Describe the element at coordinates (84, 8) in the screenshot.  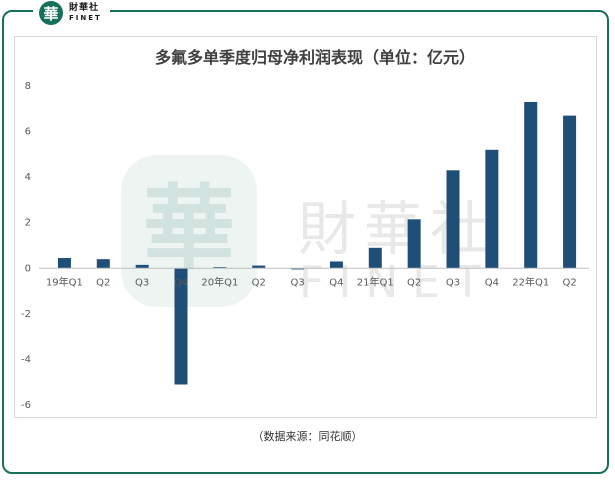
I see `brand-name-cn: 財華社` at that location.